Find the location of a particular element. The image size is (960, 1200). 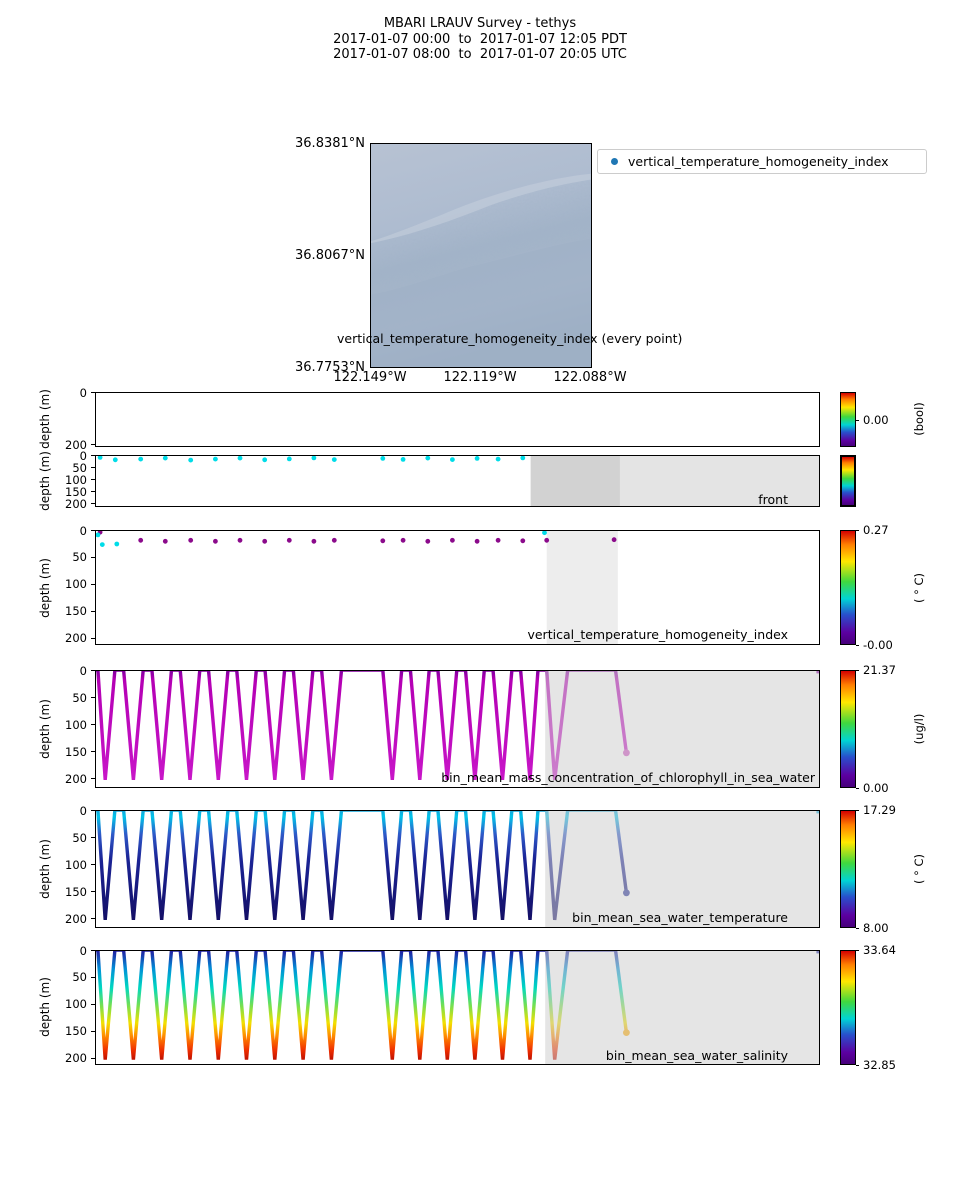

map-panel is located at coordinates (481, 255).